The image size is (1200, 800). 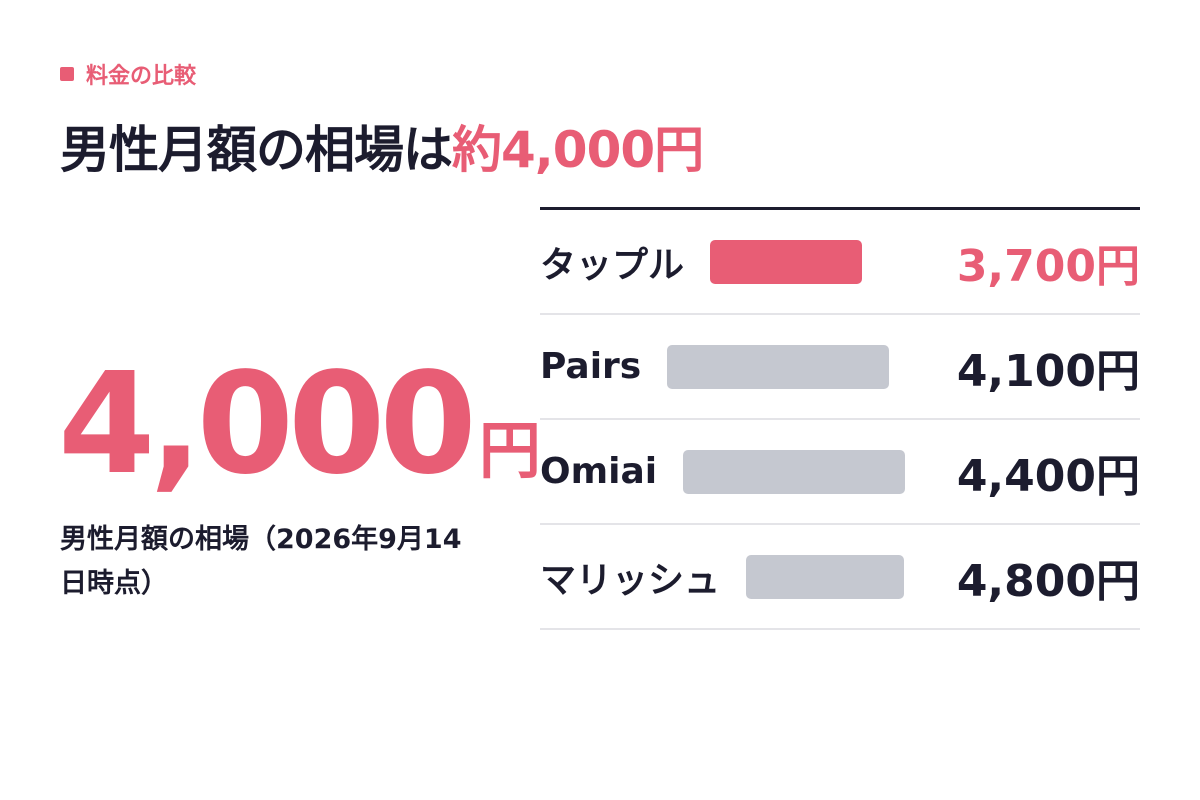 What do you see at coordinates (267, 424) in the screenshot?
I see `summary-value: 4,000` at bounding box center [267, 424].